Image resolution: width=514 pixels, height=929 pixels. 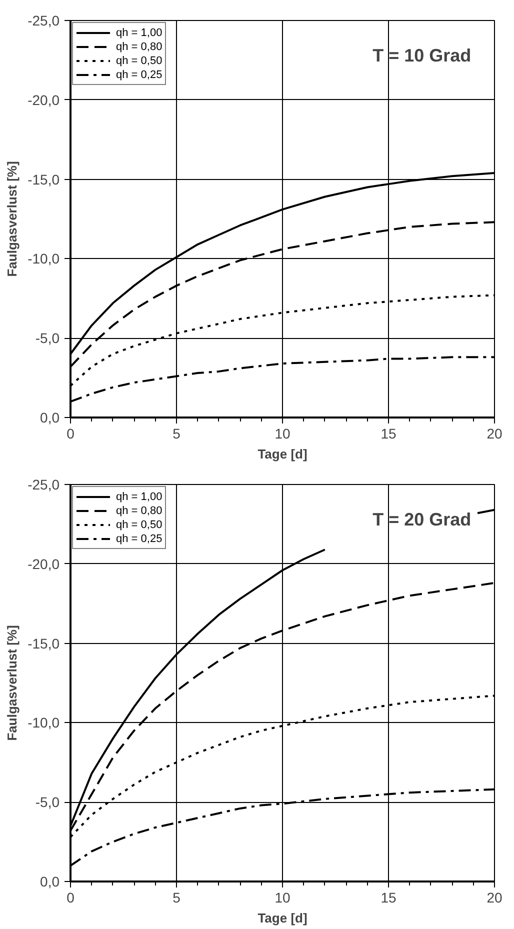 I want to click on annotation: T = 10 Grad, so click(x=422, y=55).